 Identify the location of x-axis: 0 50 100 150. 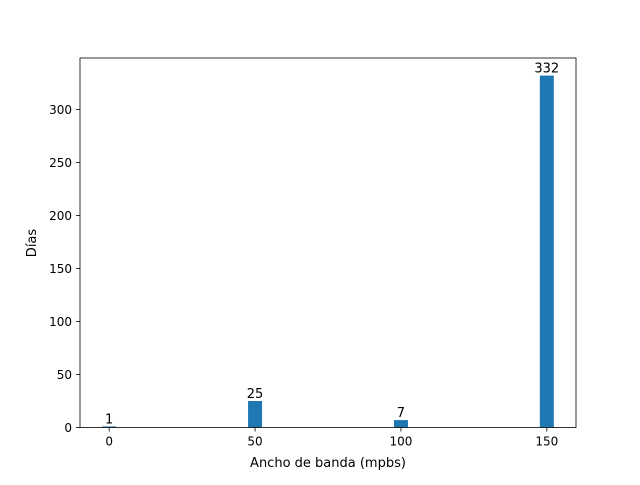
(331, 438).